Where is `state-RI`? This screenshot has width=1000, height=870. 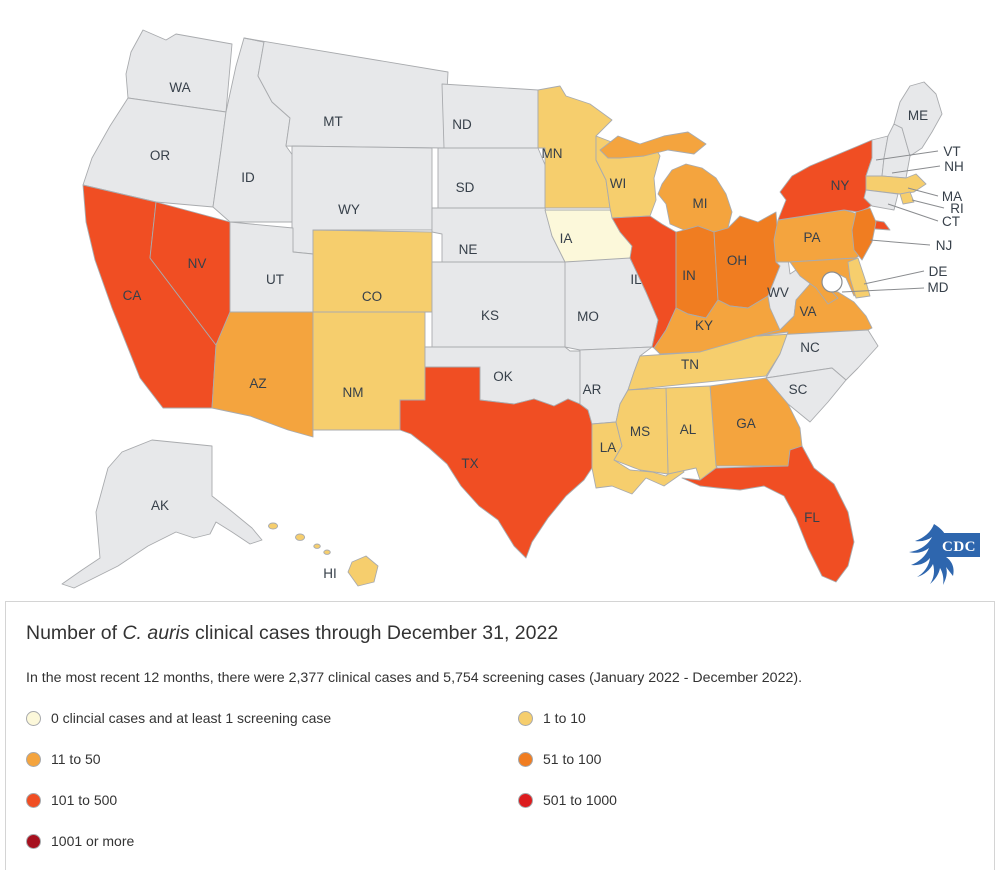
state-RI is located at coordinates (907, 198).